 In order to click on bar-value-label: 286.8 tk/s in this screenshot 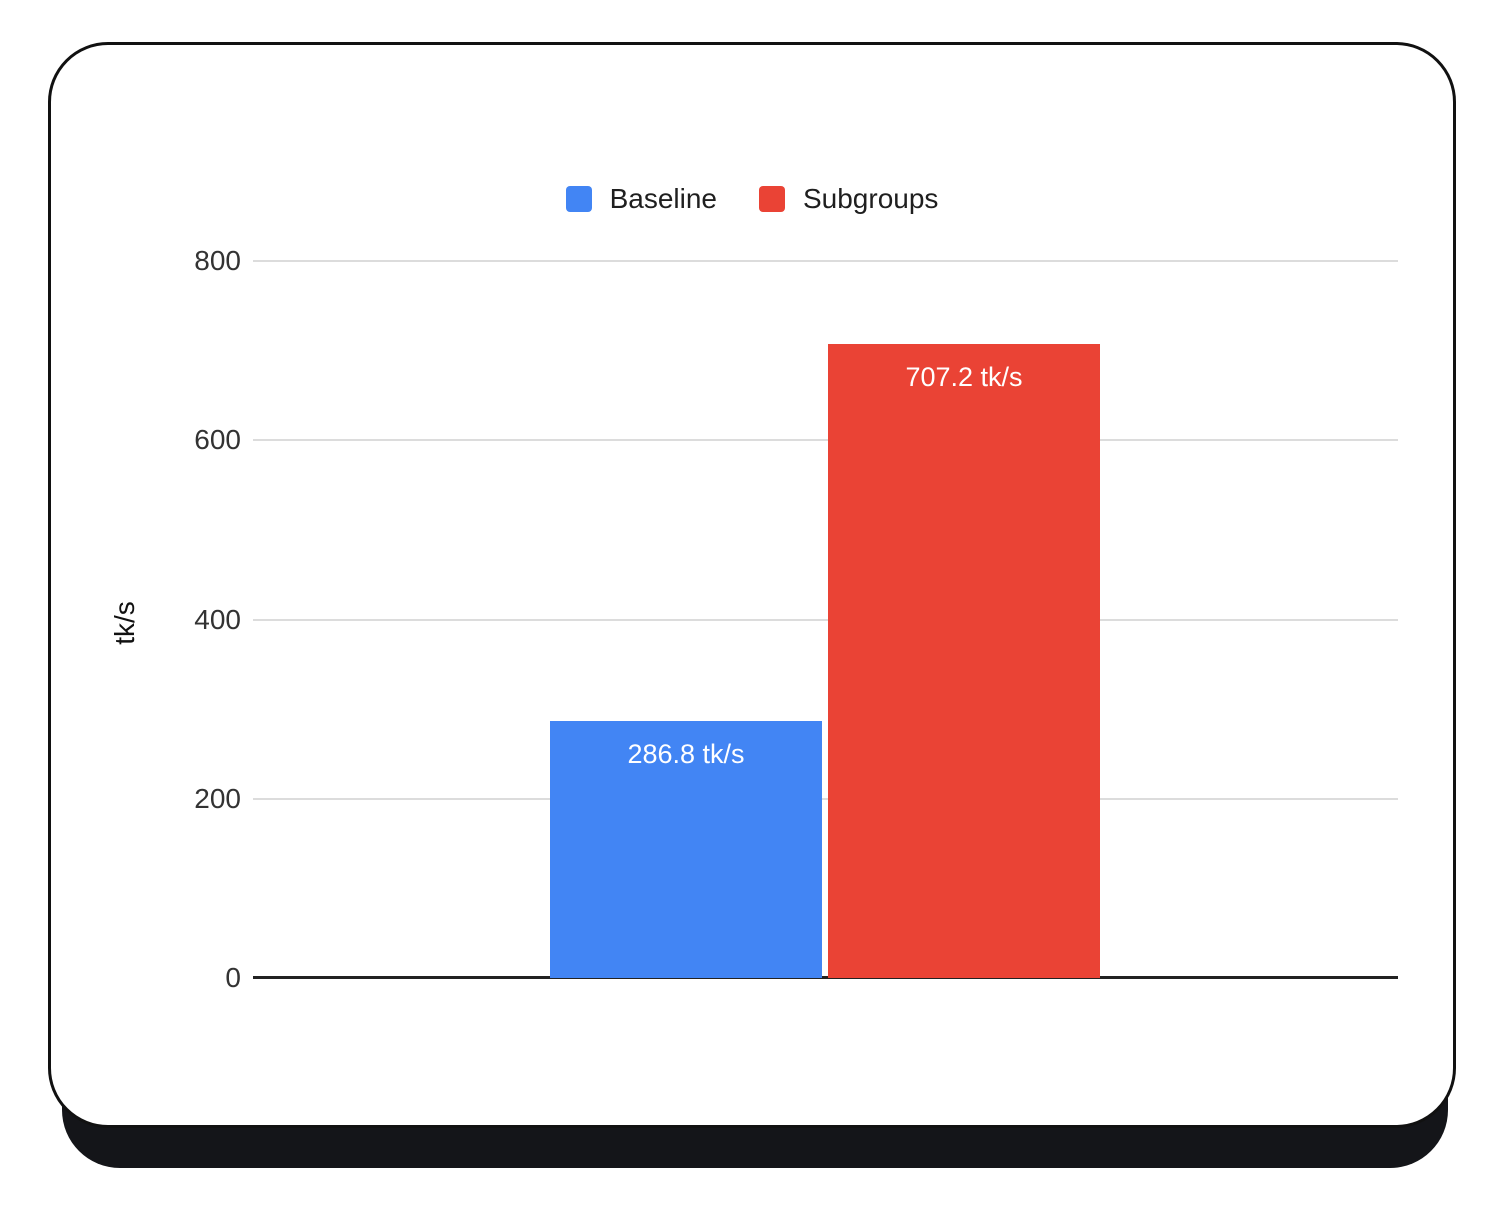, I will do `click(686, 753)`.